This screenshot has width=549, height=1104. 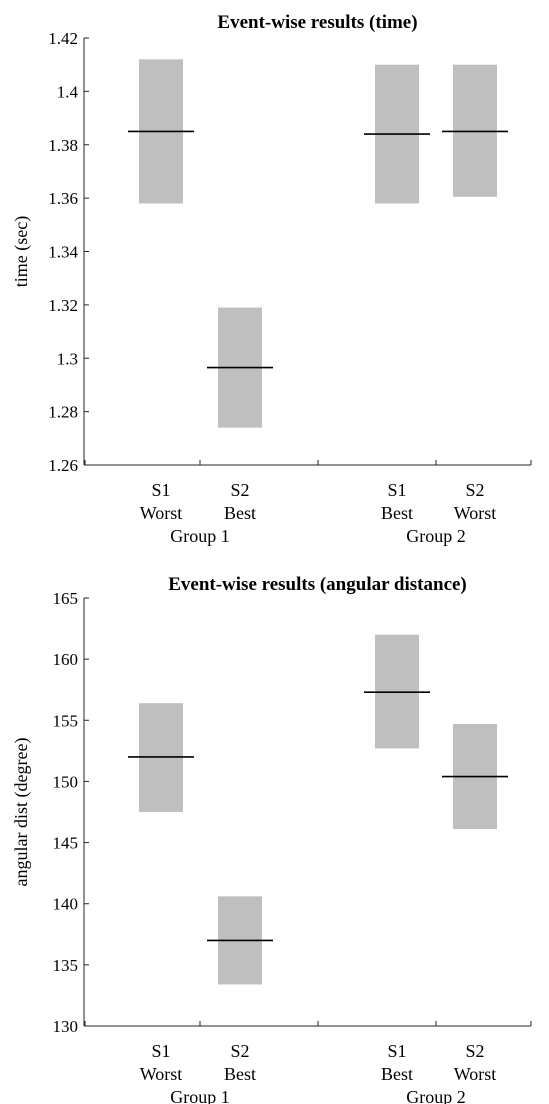 I want to click on y-tick-label: 1.34, so click(x=63, y=252).